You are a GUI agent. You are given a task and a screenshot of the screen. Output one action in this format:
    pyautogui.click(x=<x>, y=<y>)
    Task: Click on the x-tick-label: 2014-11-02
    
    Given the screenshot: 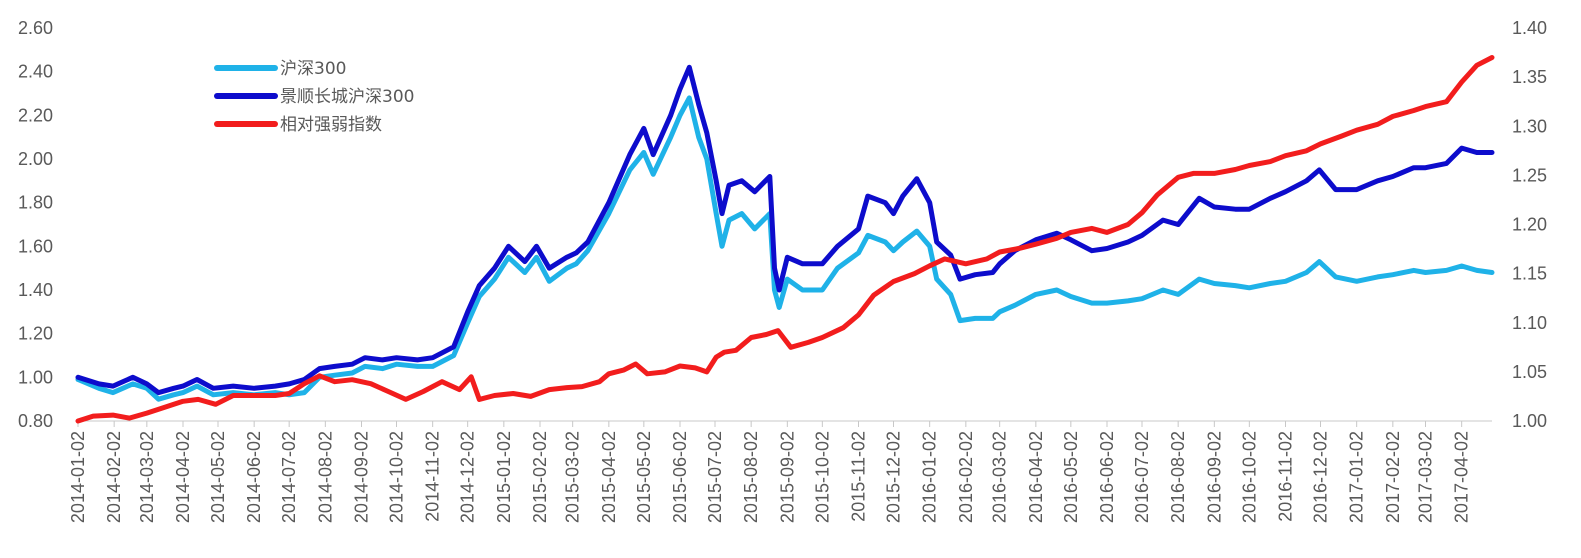 What is the action you would take?
    pyautogui.click(x=433, y=476)
    